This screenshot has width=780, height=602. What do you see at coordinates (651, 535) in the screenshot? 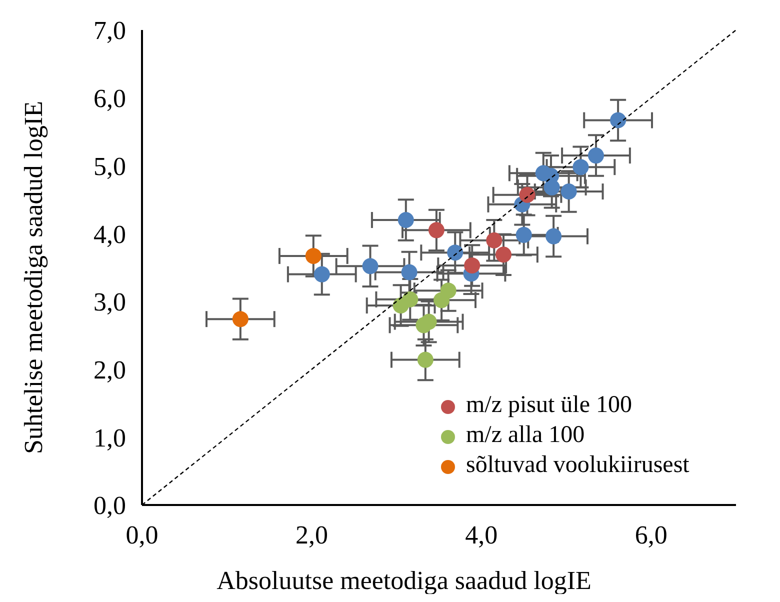
I see `x-tick-label: 6,0` at bounding box center [651, 535].